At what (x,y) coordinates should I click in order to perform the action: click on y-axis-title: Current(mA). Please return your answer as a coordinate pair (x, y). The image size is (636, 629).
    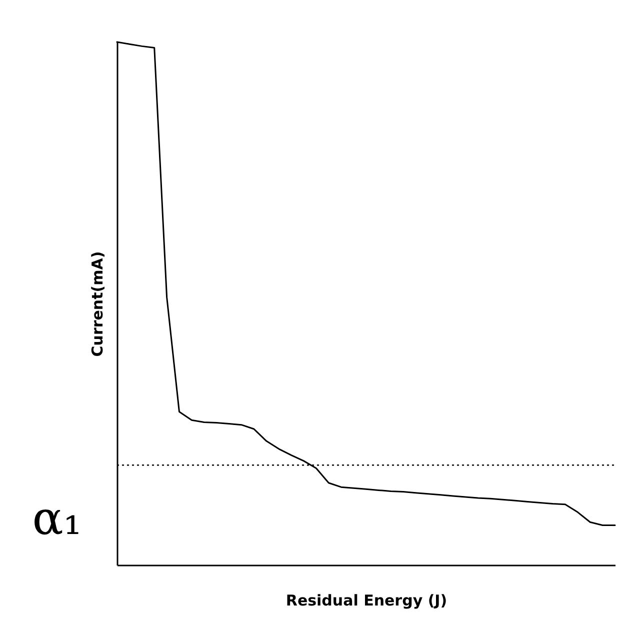
    Looking at the image, I should click on (97, 304).